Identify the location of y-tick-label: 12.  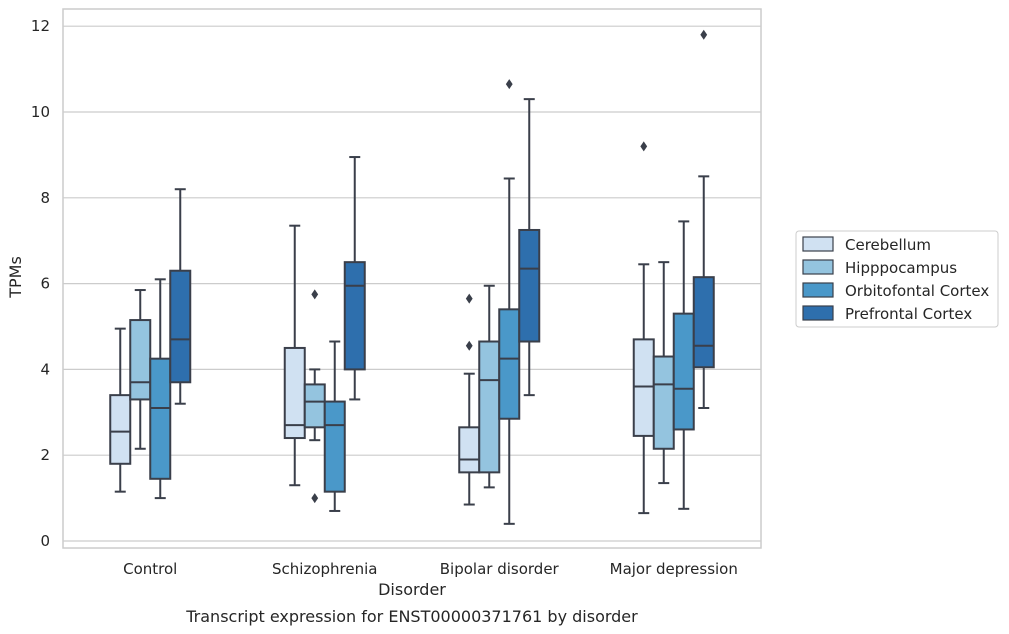
(40, 26).